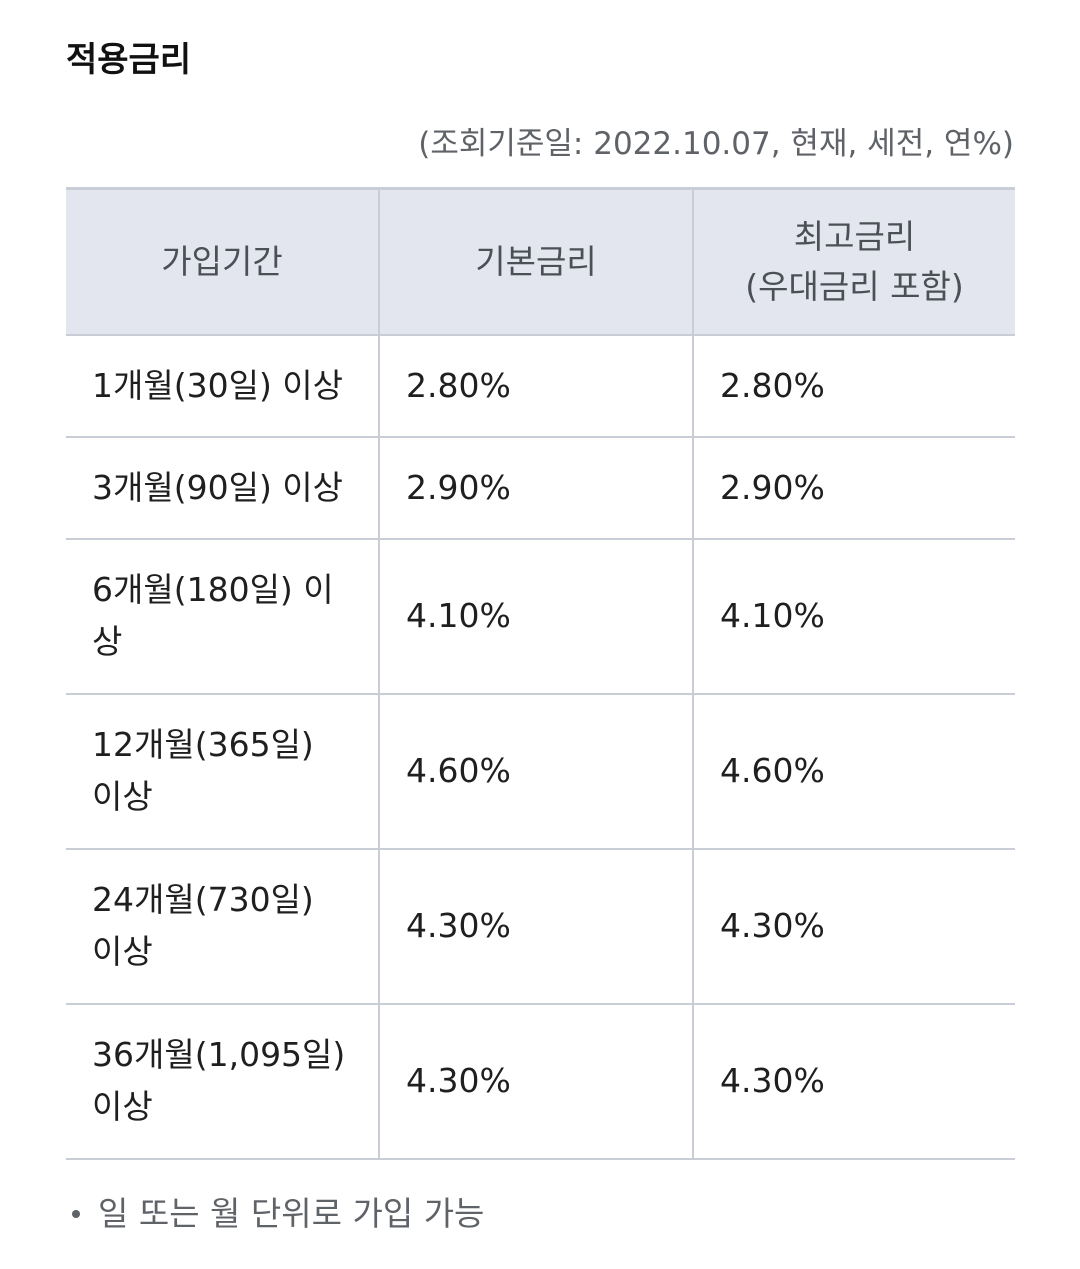  I want to click on header-max-rate: 최고금리 (우대금리 포함), so click(853, 261).